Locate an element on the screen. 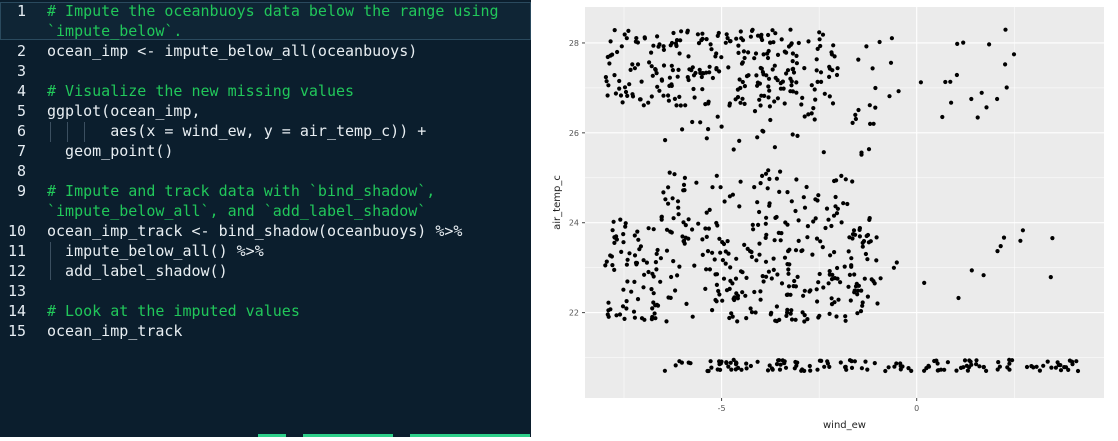 The height and width of the screenshot is (441, 1118). x-tick-label: -5 is located at coordinates (722, 408).